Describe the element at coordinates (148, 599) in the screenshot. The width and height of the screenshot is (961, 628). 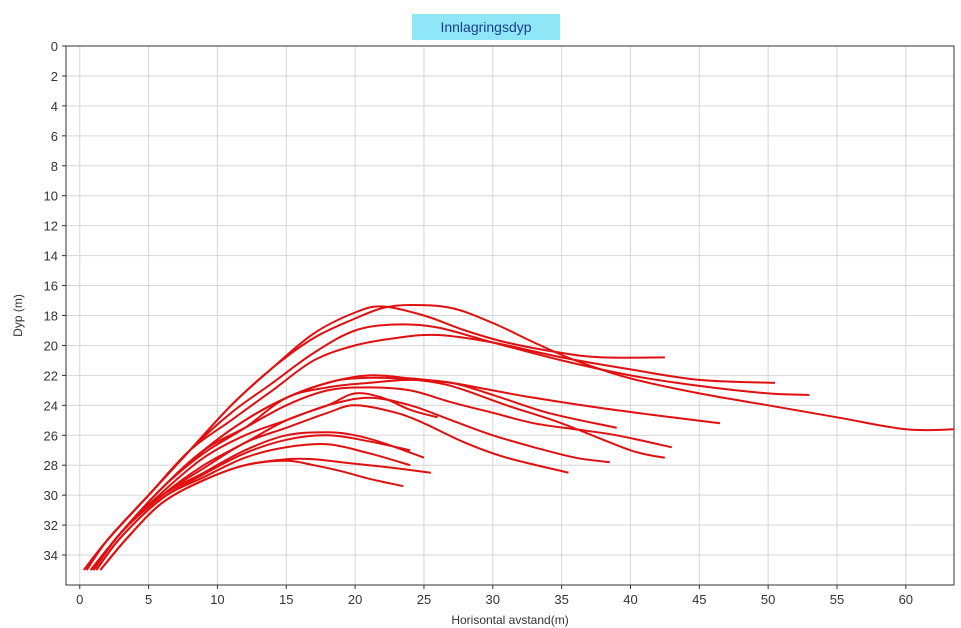
I see `x-tick-label: 5` at that location.